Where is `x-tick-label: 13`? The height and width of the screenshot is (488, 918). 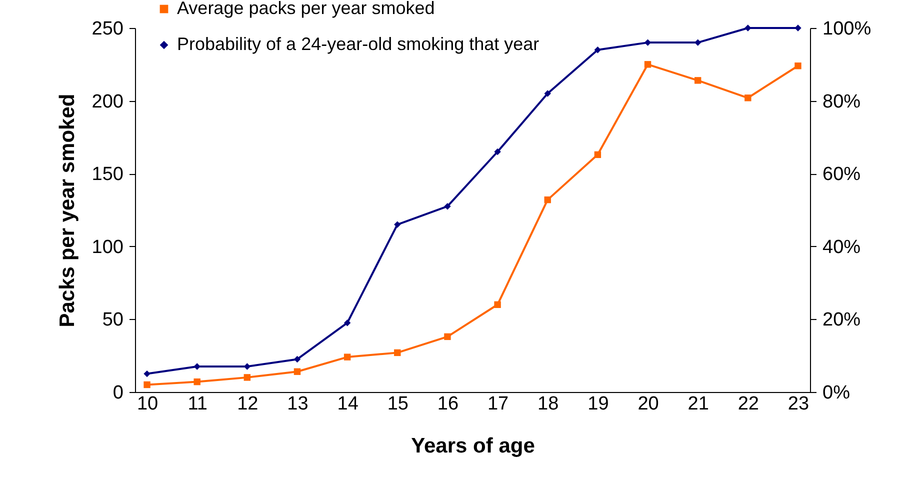
x-tick-label: 13 is located at coordinates (297, 404).